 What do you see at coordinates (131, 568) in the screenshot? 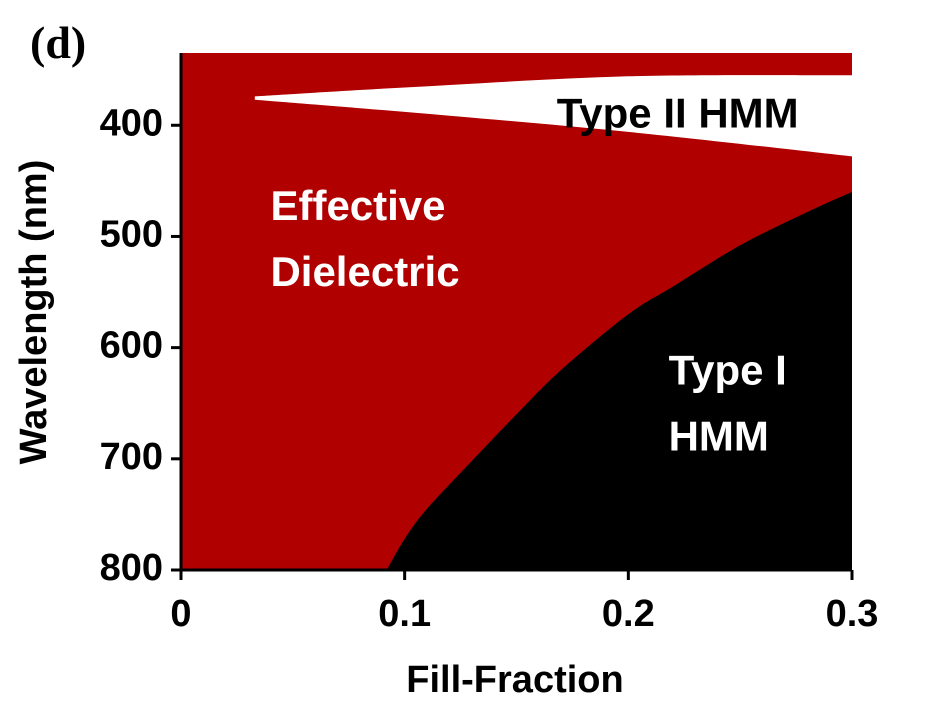
I see `y-tick-label-800: 800` at bounding box center [131, 568].